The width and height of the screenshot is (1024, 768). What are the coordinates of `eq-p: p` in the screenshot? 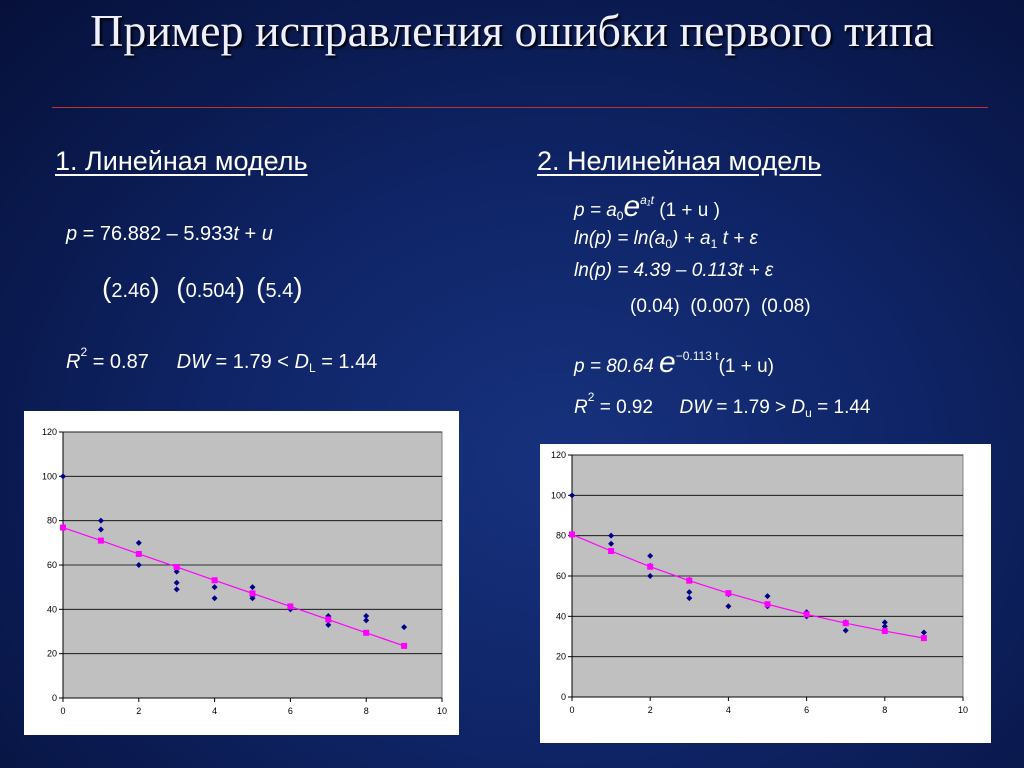 It's located at (72, 234).